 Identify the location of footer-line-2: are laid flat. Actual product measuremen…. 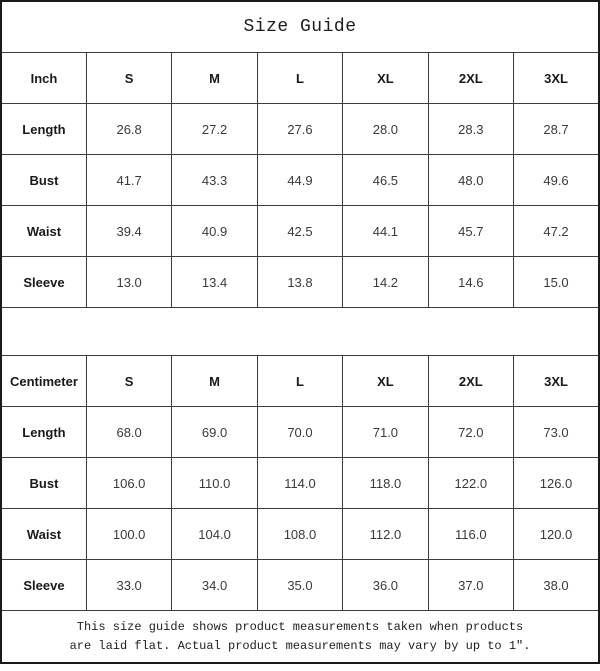
(300, 645).